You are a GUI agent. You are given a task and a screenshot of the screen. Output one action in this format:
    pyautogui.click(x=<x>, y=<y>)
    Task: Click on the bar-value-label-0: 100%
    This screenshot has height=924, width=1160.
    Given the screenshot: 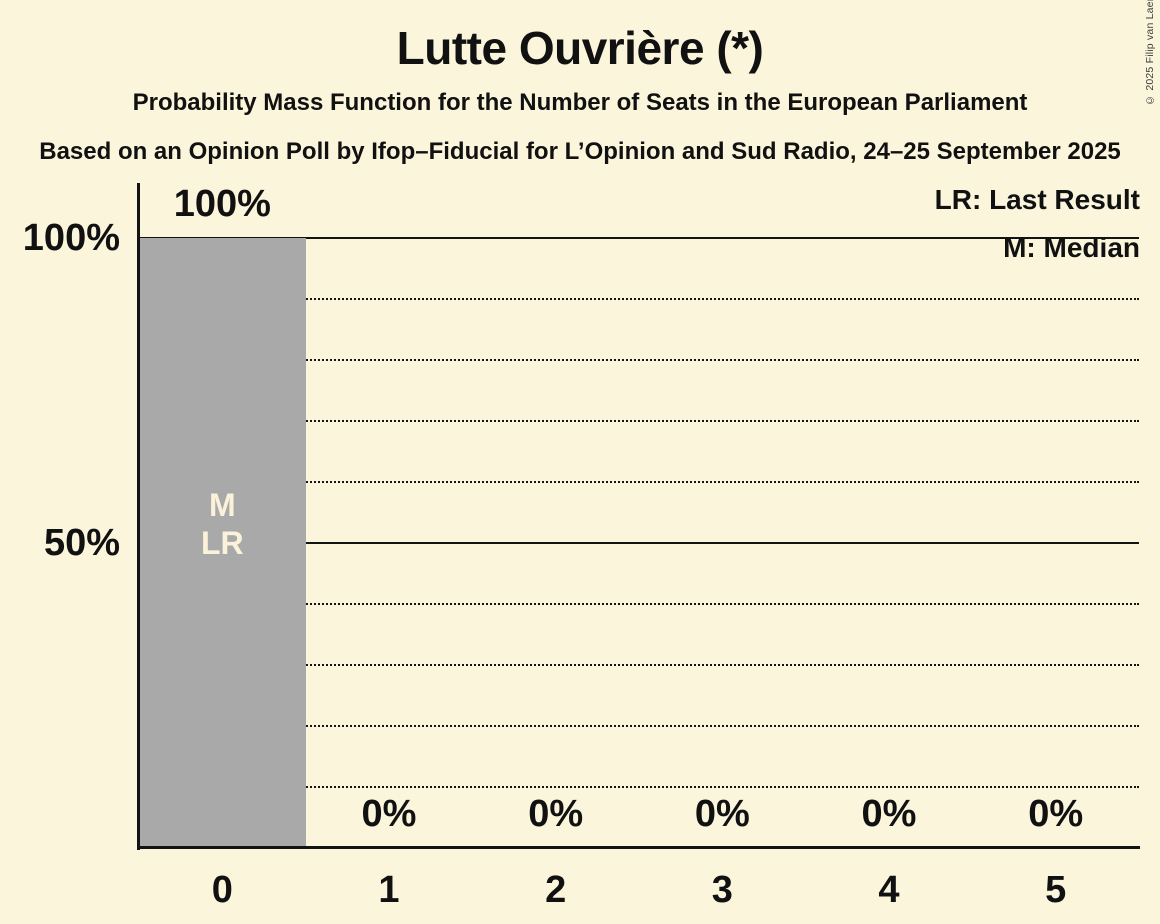 What is the action you would take?
    pyautogui.click(x=222, y=204)
    